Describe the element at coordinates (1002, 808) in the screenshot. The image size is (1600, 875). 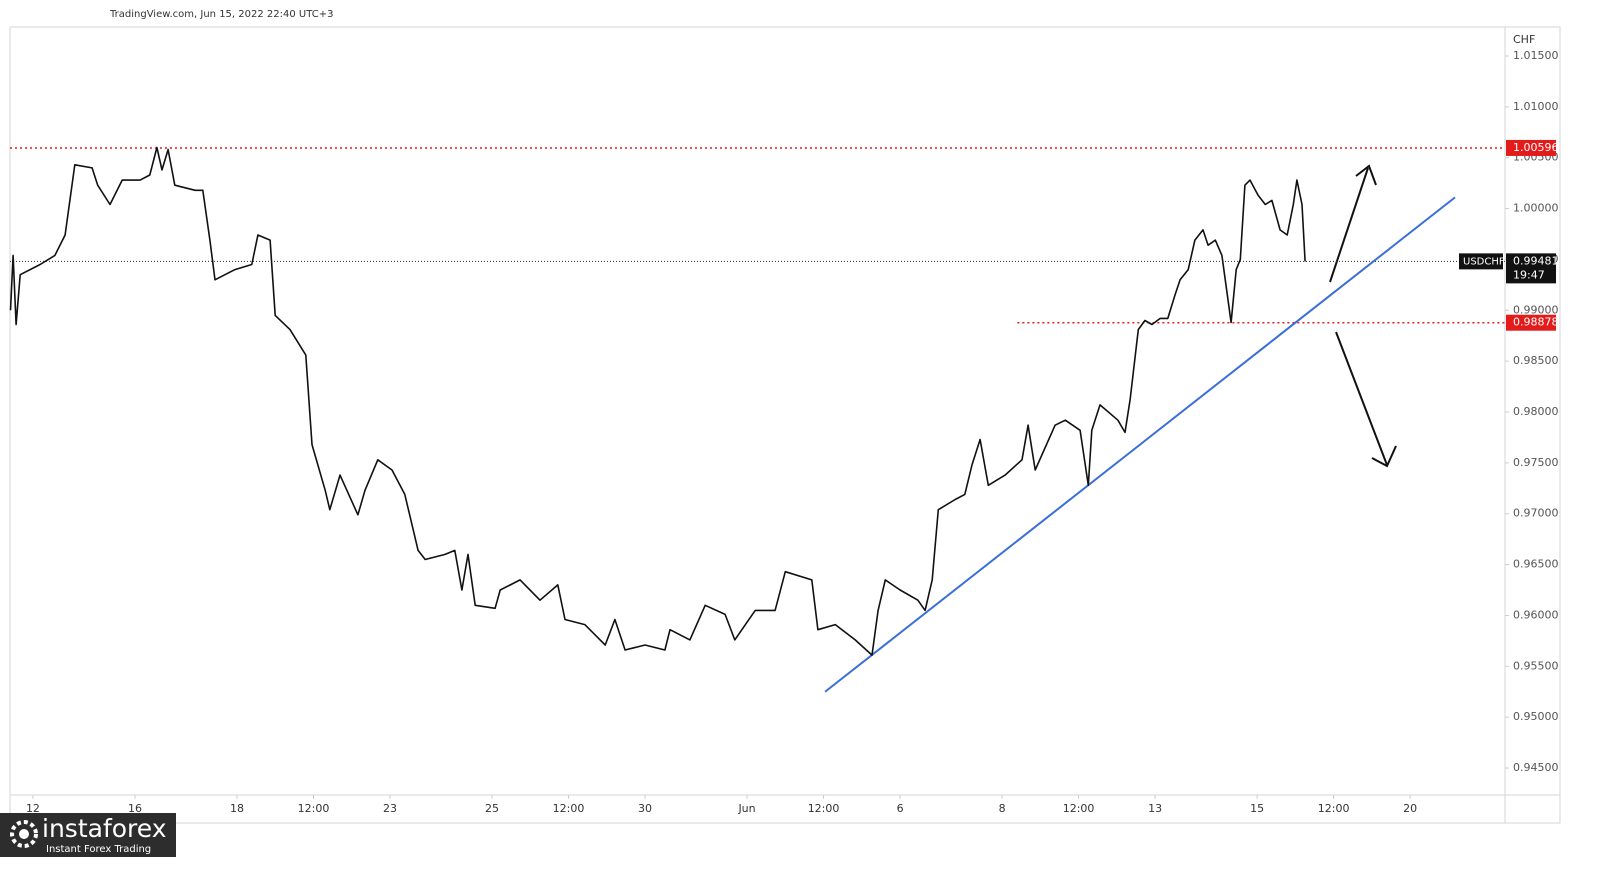
I see `x-tick-label: 8` at that location.